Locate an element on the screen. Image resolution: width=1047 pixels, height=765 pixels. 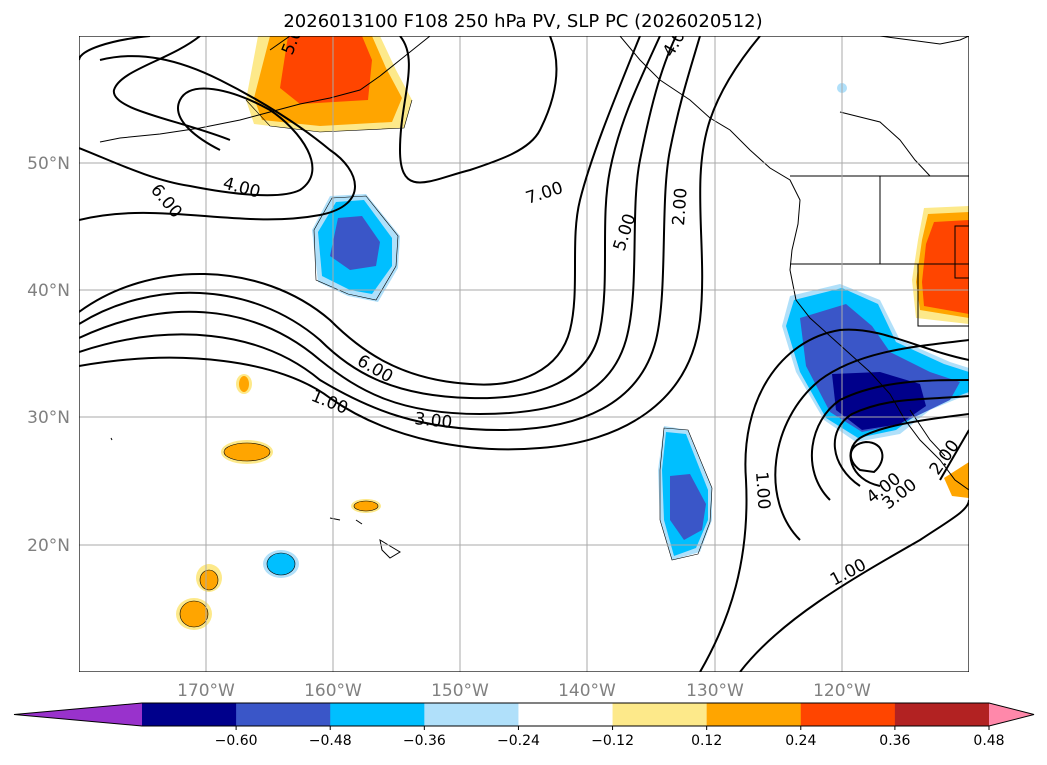
lon-tick: 130°W is located at coordinates (715, 691).